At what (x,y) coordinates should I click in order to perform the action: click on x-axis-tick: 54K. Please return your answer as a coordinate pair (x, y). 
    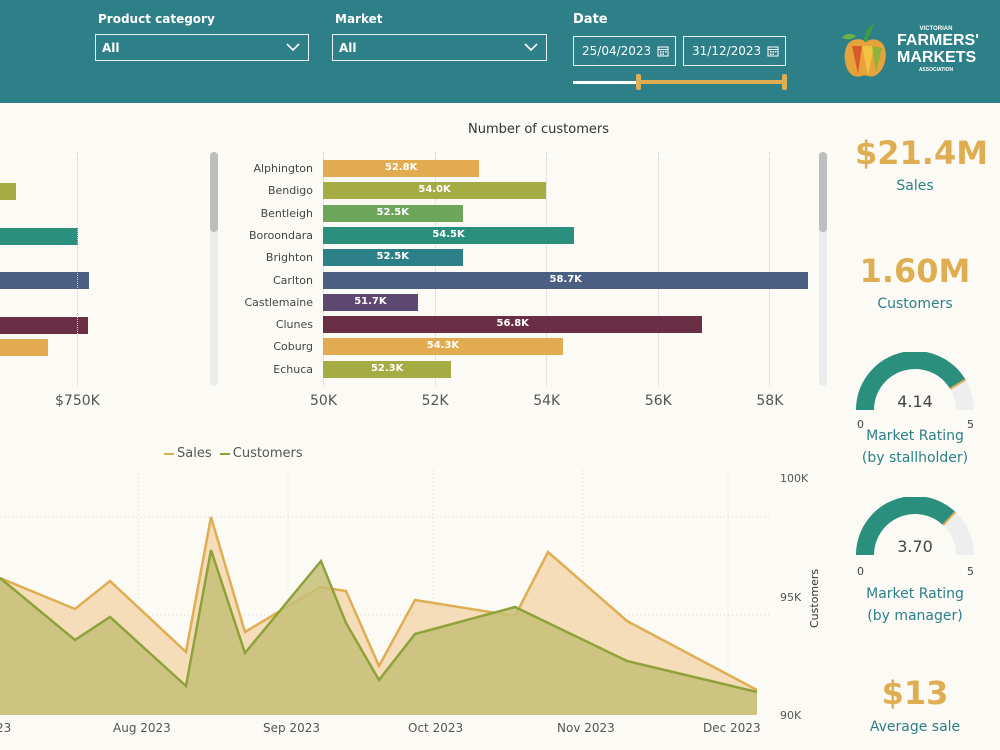
    Looking at the image, I should click on (547, 401).